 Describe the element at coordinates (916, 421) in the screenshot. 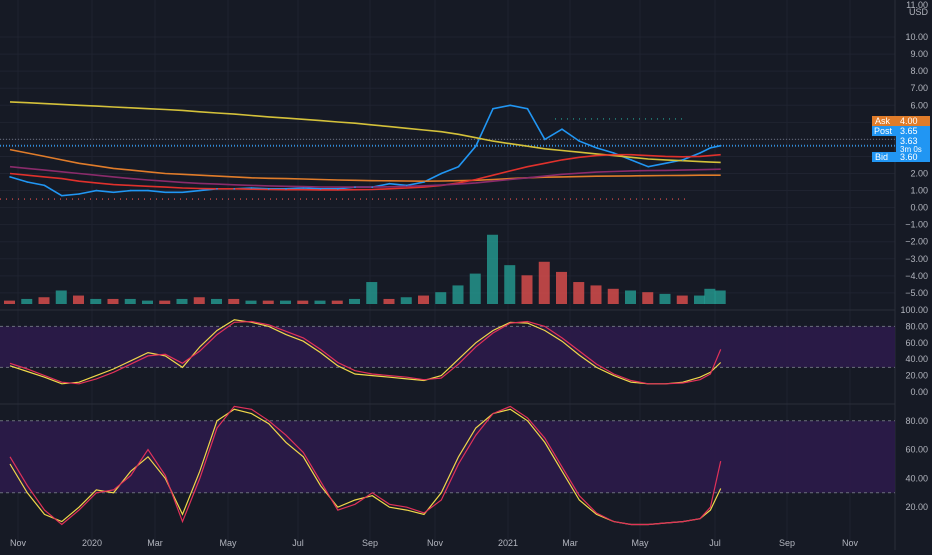

I see `stoch2-y-tick-label: 80.00` at that location.